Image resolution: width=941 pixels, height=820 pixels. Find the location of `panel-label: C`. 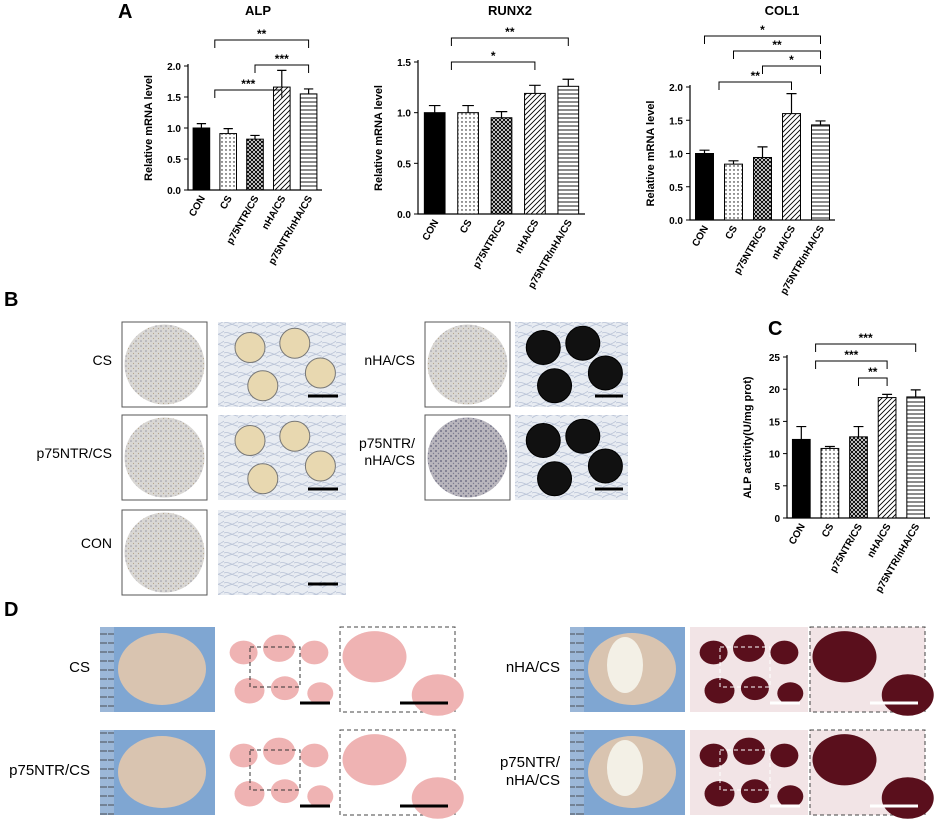

panel-label: C is located at coordinates (775, 329).